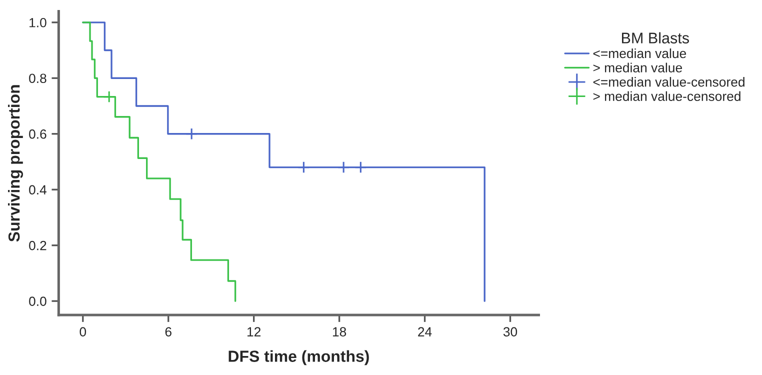 The height and width of the screenshot is (375, 762). Describe the element at coordinates (38, 23) in the screenshot. I see `y-tick-label: 1.0` at that location.